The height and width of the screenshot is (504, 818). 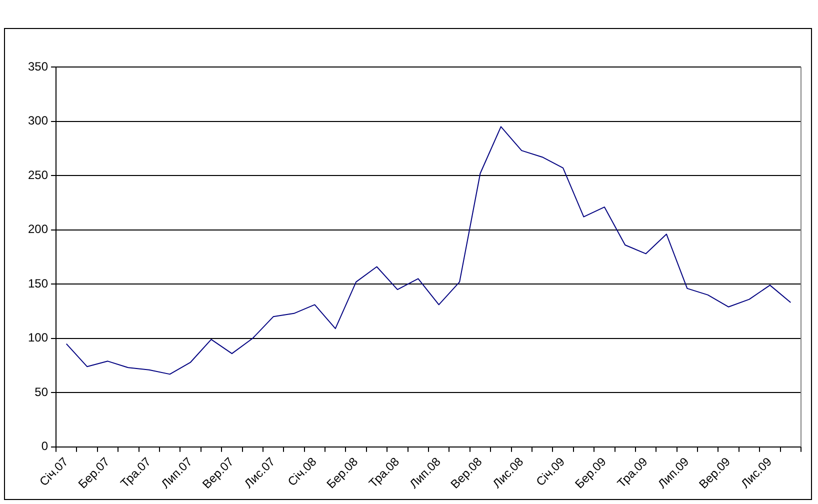 I want to click on y-tick-label: 350, so click(x=38, y=66).